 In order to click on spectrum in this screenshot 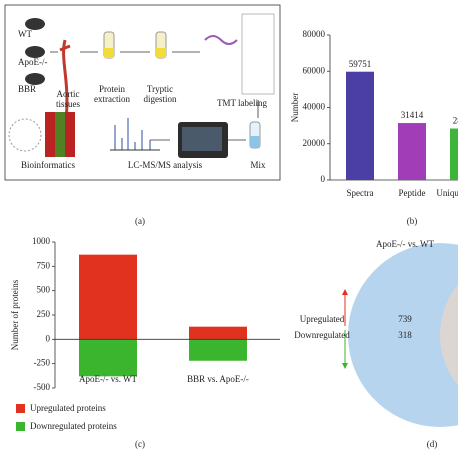, I will do `click(135, 134)`.